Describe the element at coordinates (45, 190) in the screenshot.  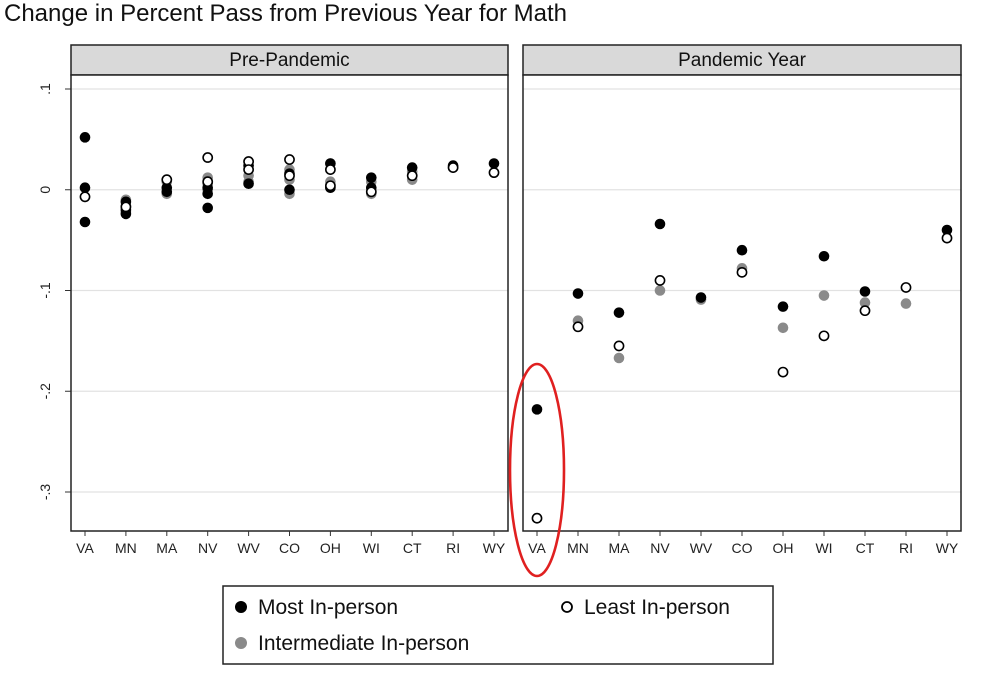
I see `y-tick-label: 0` at that location.